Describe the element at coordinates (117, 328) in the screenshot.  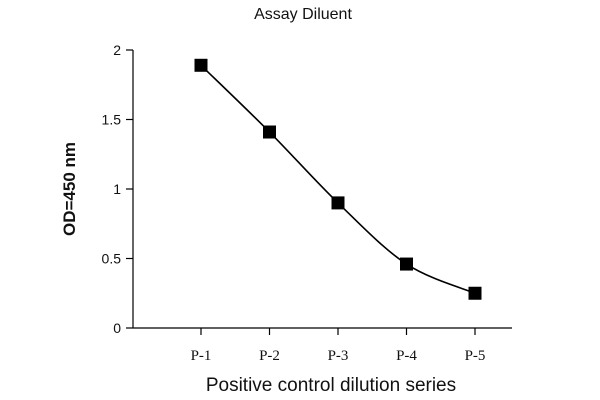
I see `y-tick-label: 0` at that location.